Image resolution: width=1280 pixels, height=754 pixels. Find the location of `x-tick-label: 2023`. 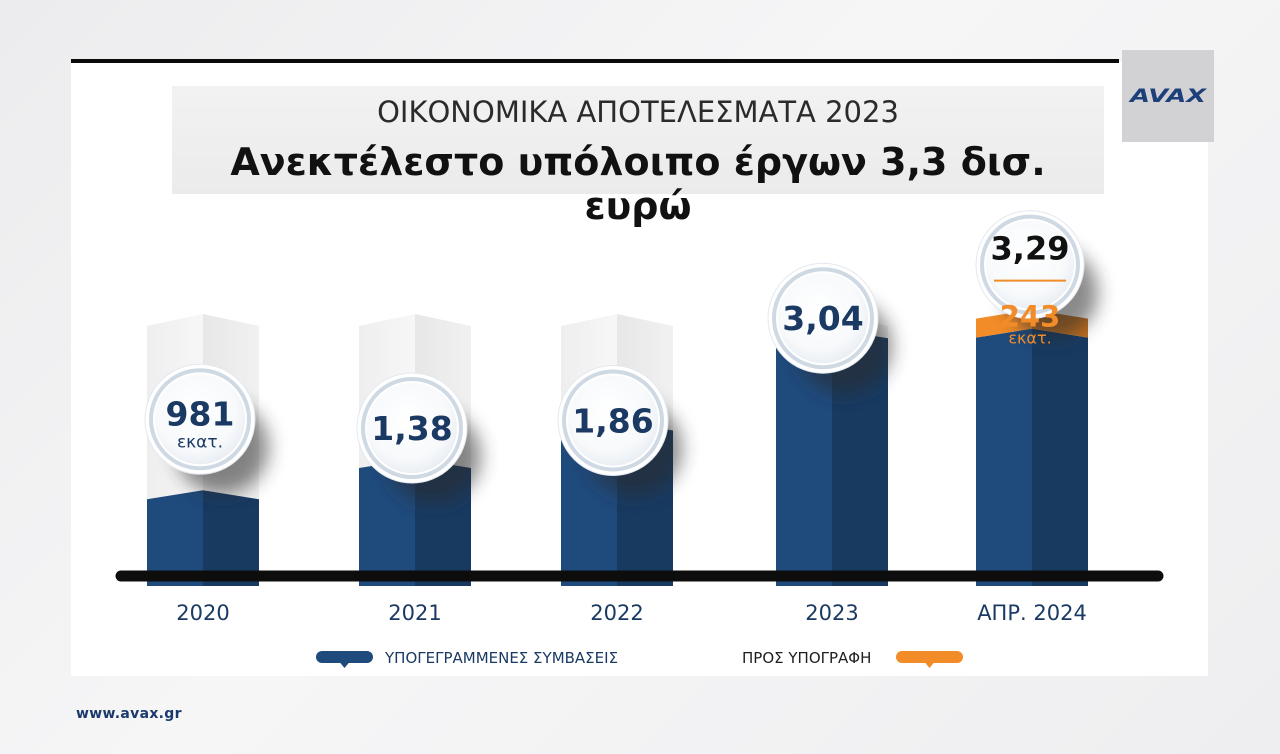

x-tick-label: 2023 is located at coordinates (831, 613).